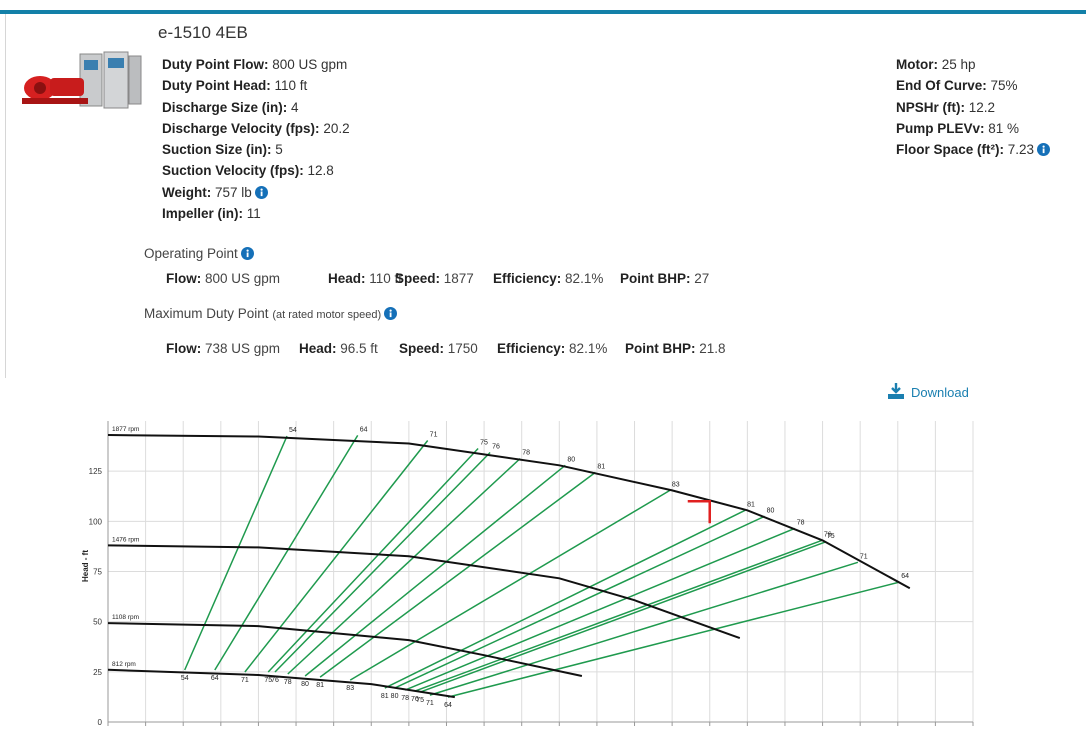 Image resolution: width=1086 pixels, height=748 pixels. I want to click on product-title: e-1510 4EB, so click(203, 32).